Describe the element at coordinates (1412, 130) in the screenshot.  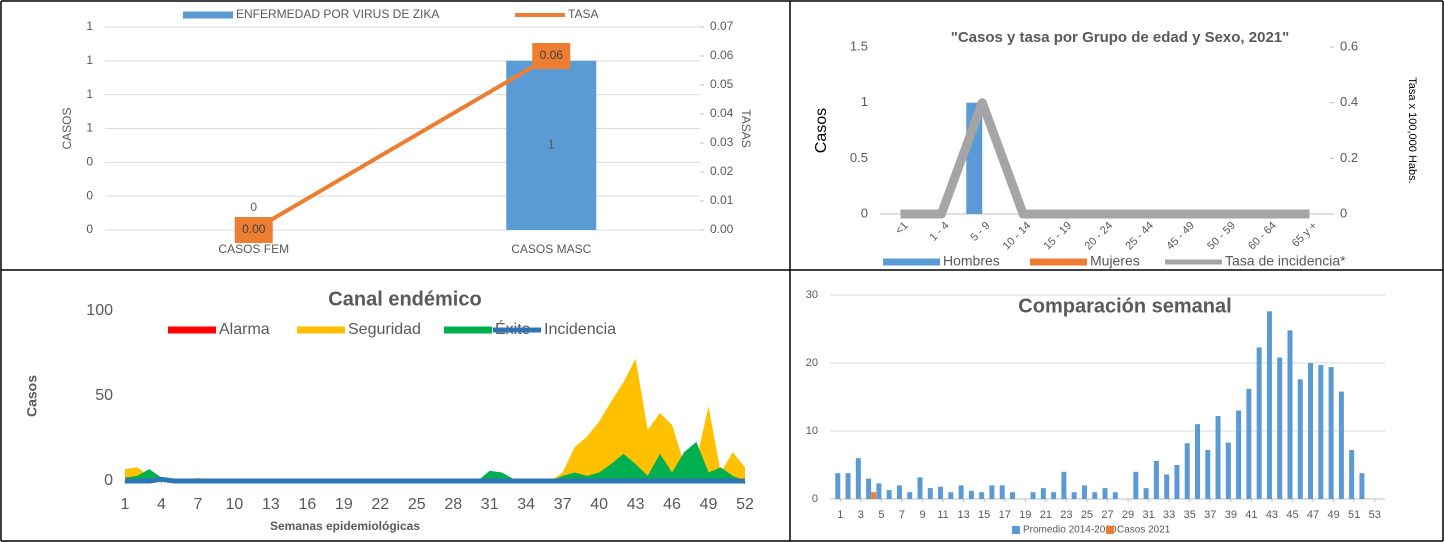
I see `y2-axis-title: Tasa x 100,000 Habs.` at that location.